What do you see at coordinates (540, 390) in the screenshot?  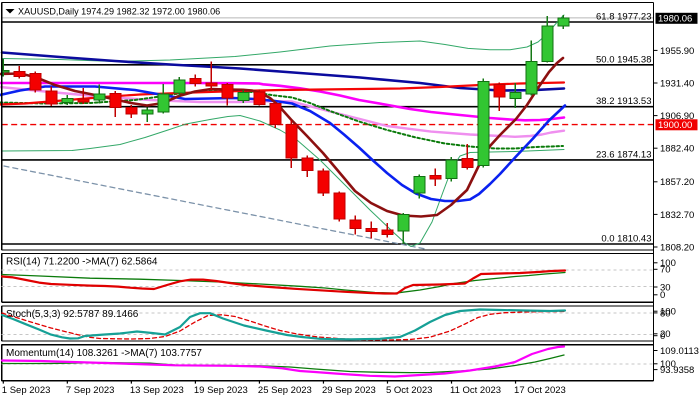 I see `svg-text: 17 Oct 2023` at bounding box center [540, 390].